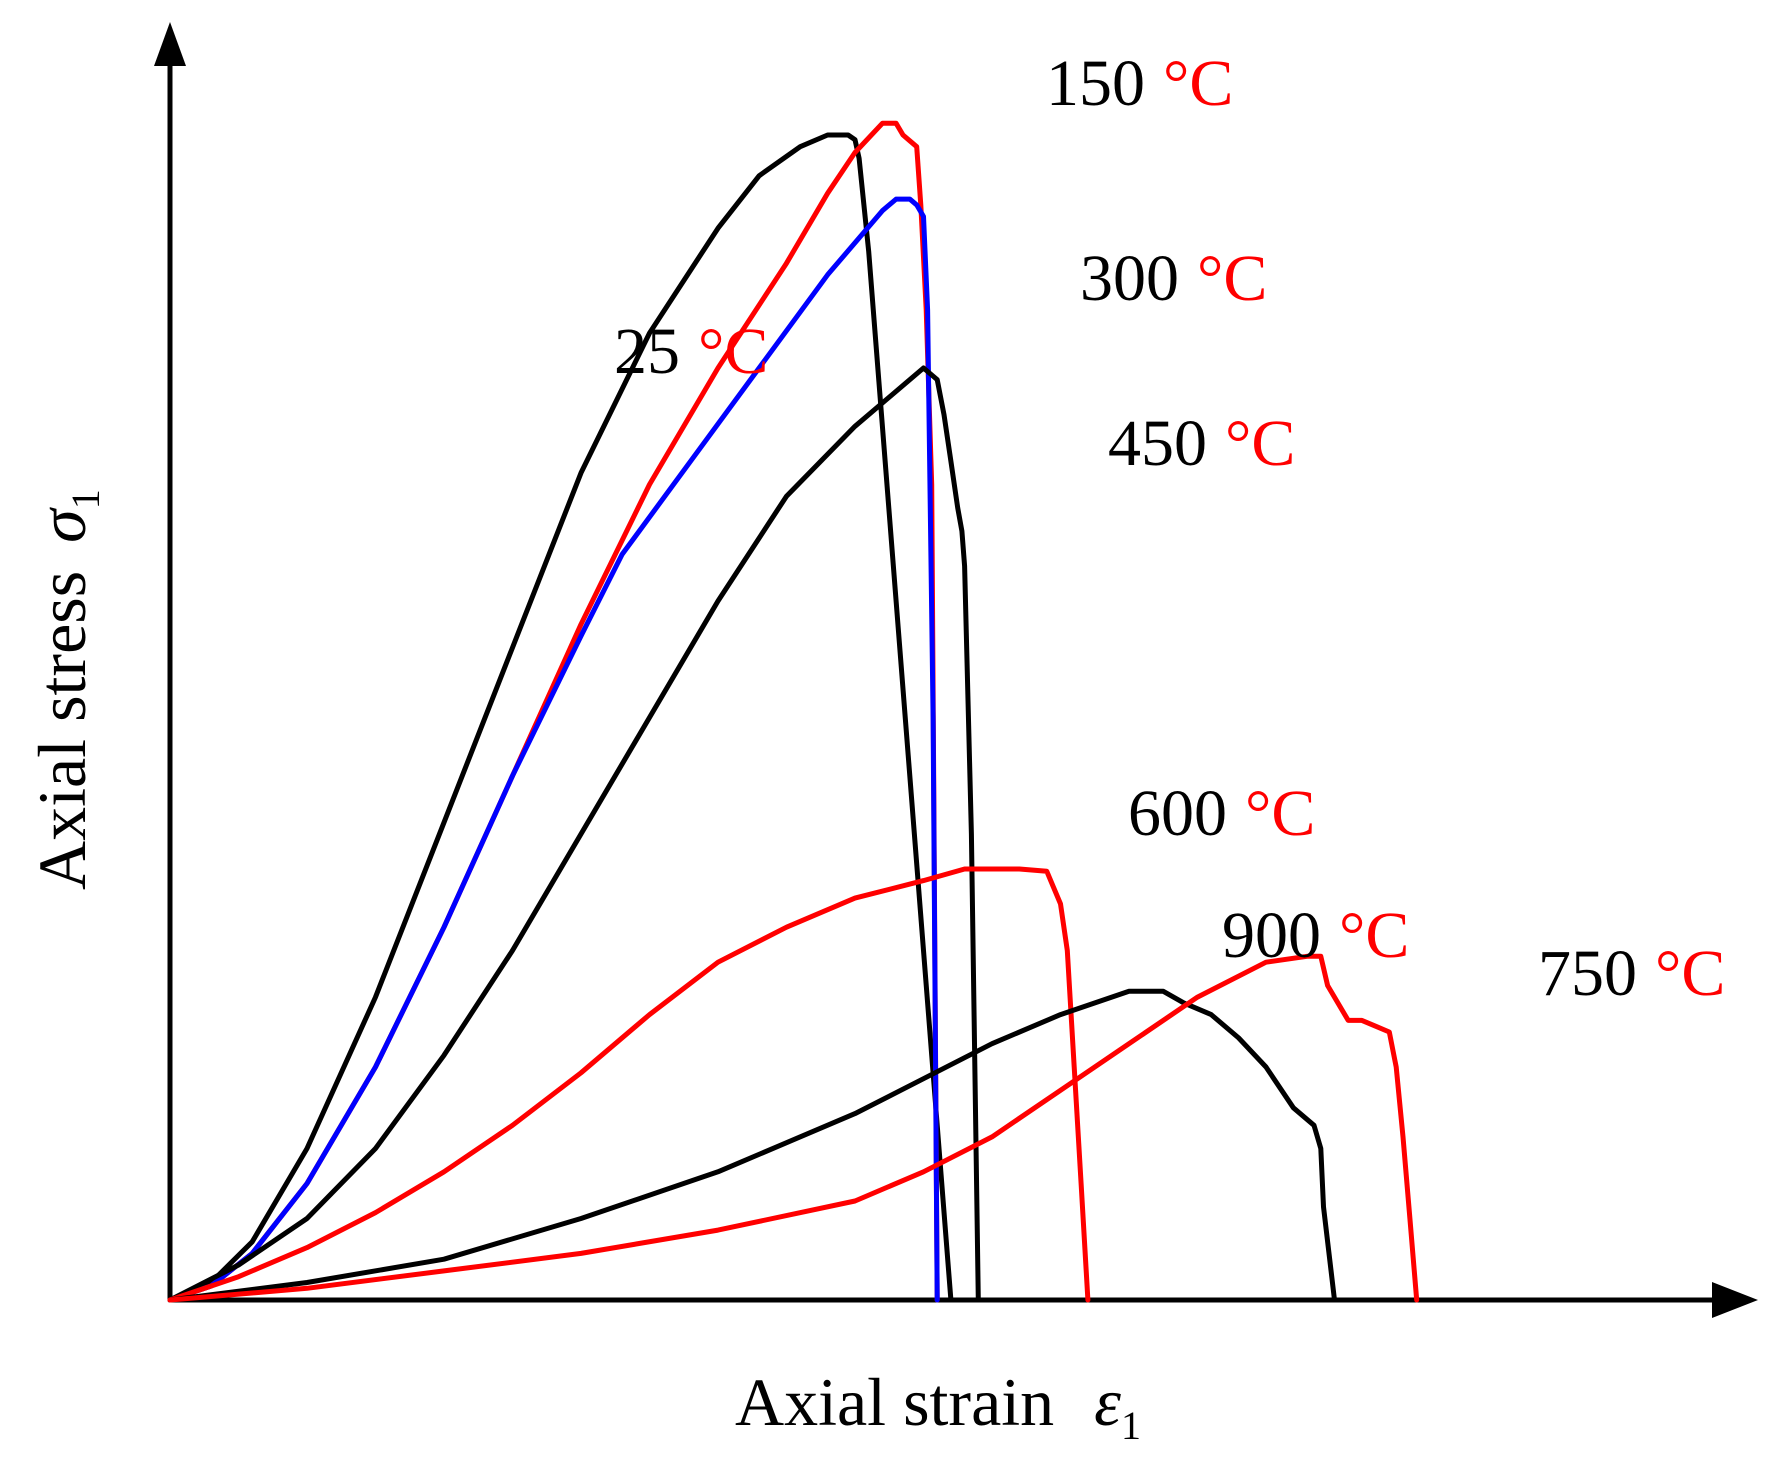  I want to click on x-axis-arrow, so click(1735, 1300).